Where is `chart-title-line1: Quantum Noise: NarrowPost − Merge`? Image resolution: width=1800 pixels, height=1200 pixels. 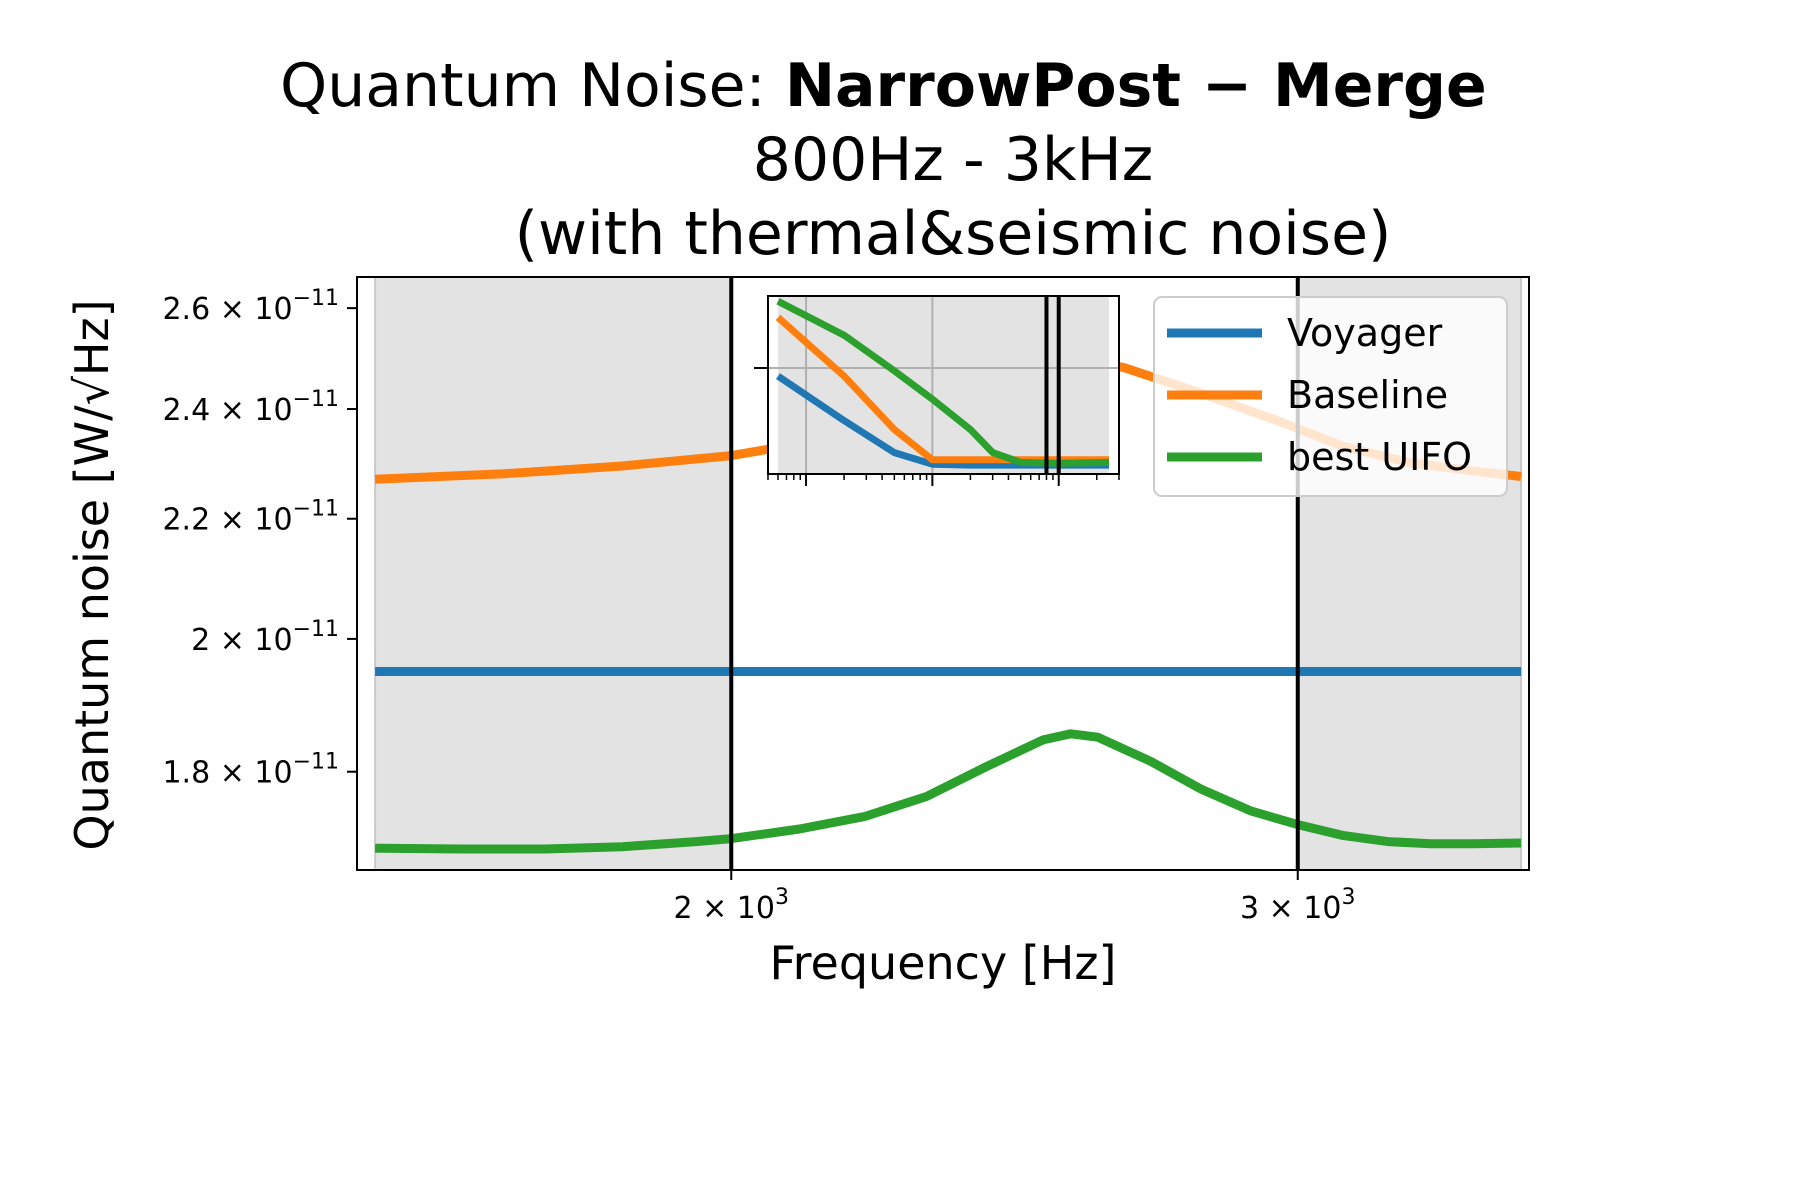
chart-title-line1: Quantum Noise: NarrowPost − Merge is located at coordinates (883, 86).